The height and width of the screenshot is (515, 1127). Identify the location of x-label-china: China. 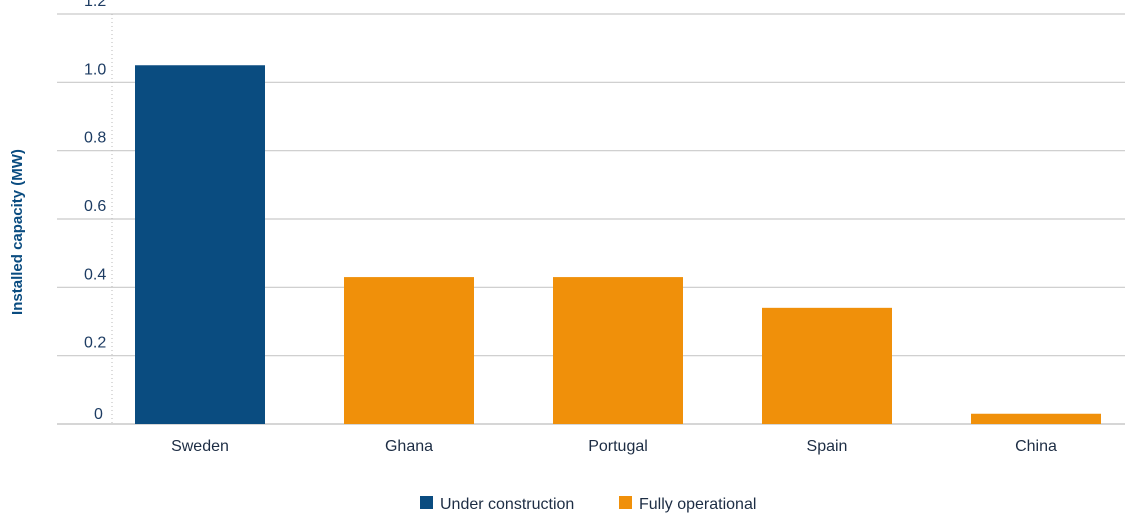
(1036, 446).